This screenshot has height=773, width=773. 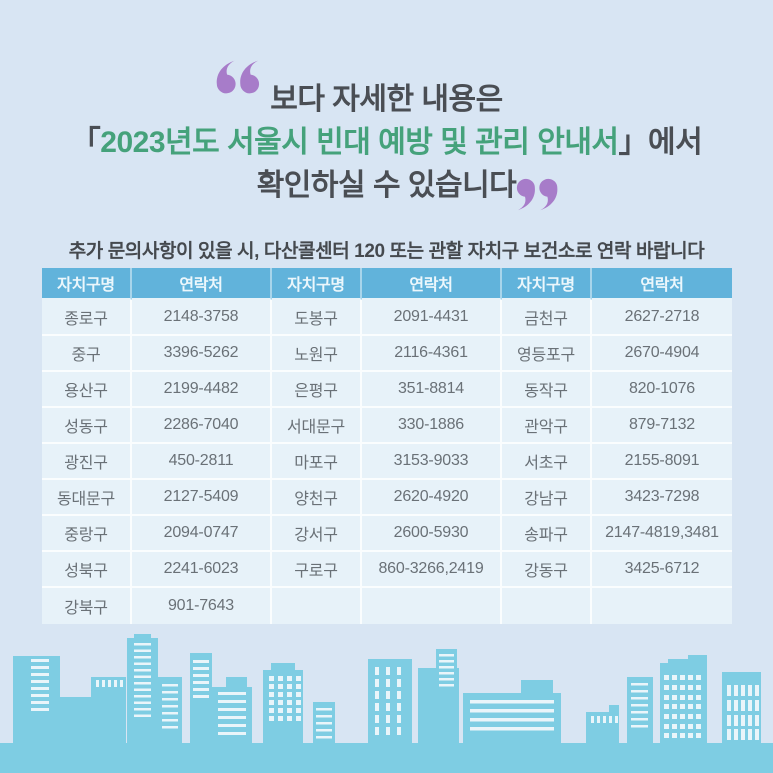 I want to click on cell-district: 마포구, so click(x=317, y=462).